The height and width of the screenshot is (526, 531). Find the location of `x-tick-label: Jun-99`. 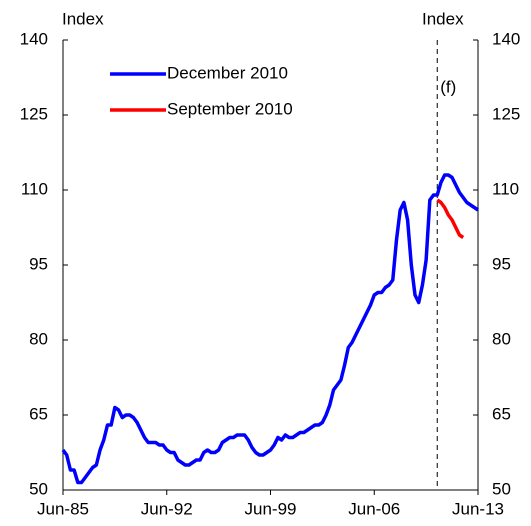

x-tick-label: Jun-99 is located at coordinates (271, 508).